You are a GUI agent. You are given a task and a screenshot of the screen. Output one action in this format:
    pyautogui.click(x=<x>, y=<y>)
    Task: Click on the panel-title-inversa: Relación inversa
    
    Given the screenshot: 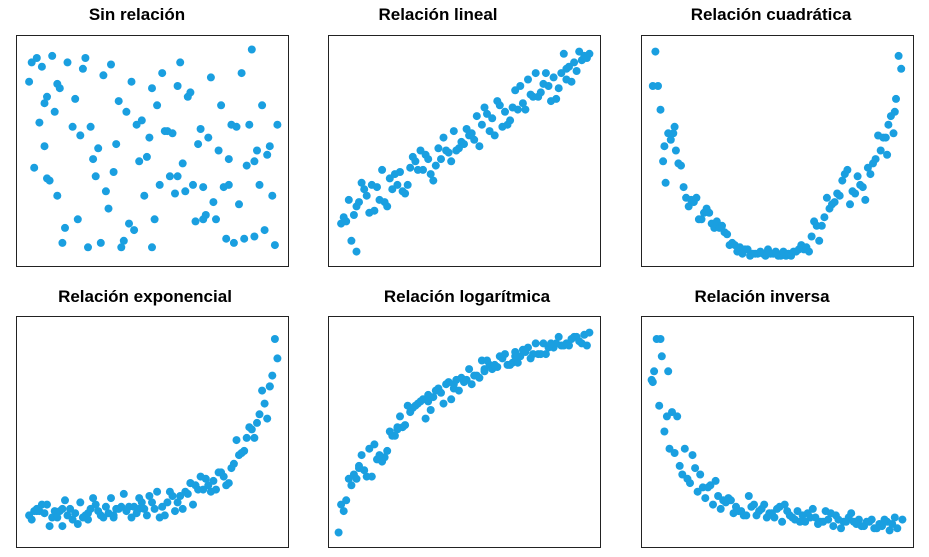 What is the action you would take?
    pyautogui.click(x=762, y=296)
    